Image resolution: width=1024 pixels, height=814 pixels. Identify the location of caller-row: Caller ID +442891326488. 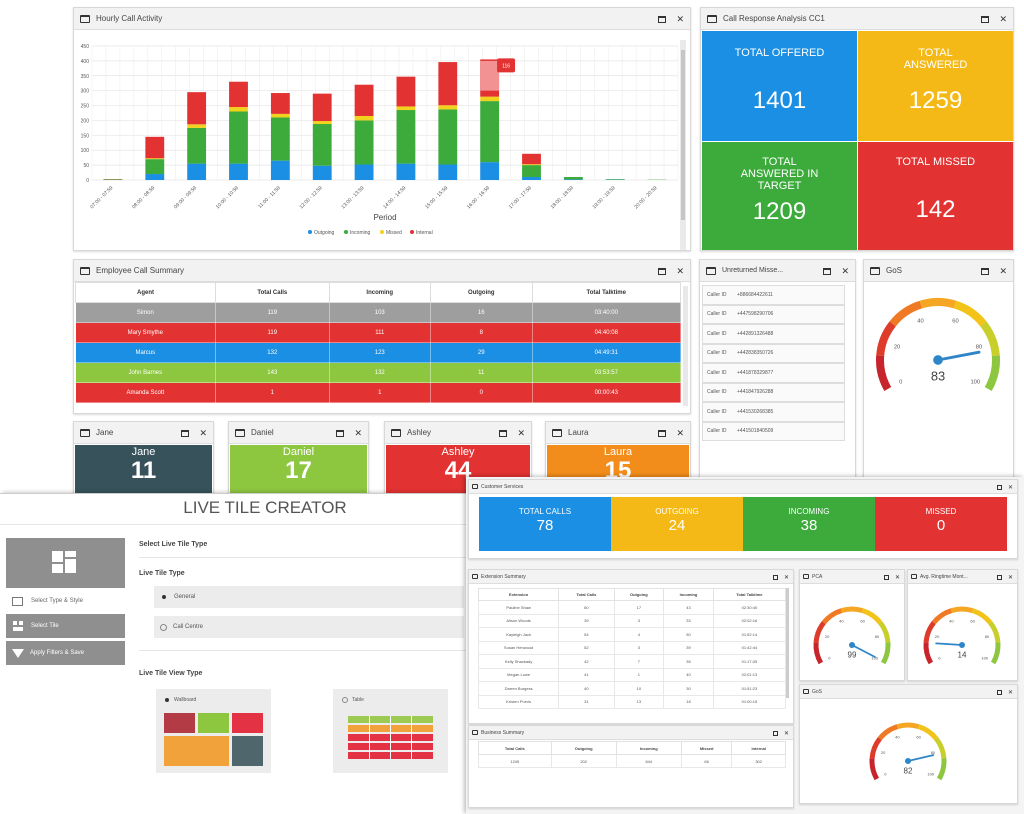
(773, 334).